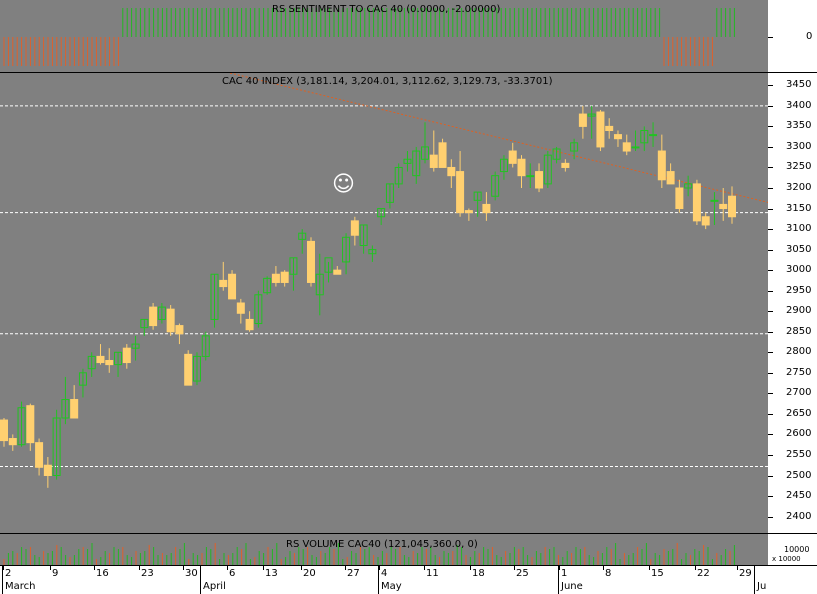 The height and width of the screenshot is (594, 817). What do you see at coordinates (343, 184) in the screenshot?
I see `smiley-icon: ☺` at bounding box center [343, 184].